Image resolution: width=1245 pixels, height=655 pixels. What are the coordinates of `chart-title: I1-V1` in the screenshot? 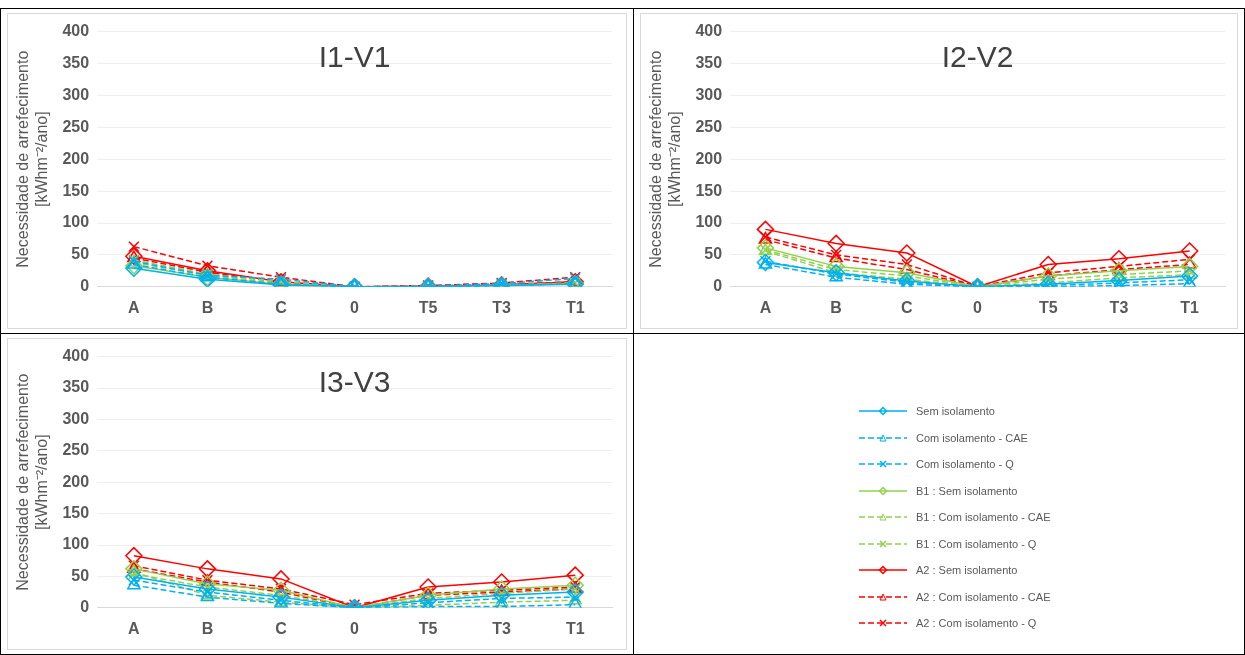 It's located at (354, 56).